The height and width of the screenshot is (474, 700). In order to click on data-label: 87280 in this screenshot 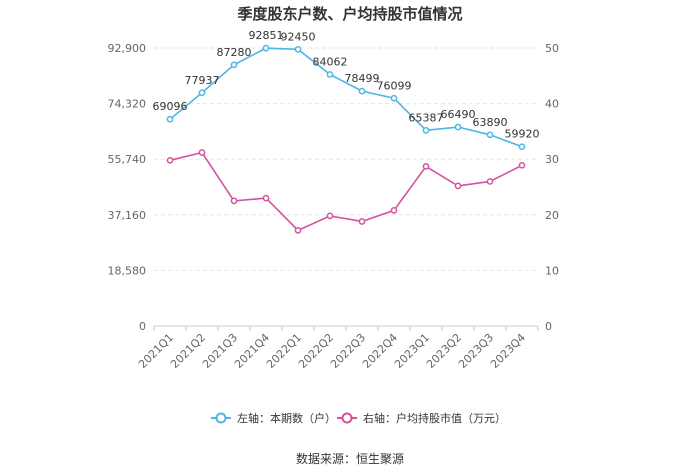, I will do `click(234, 52)`.